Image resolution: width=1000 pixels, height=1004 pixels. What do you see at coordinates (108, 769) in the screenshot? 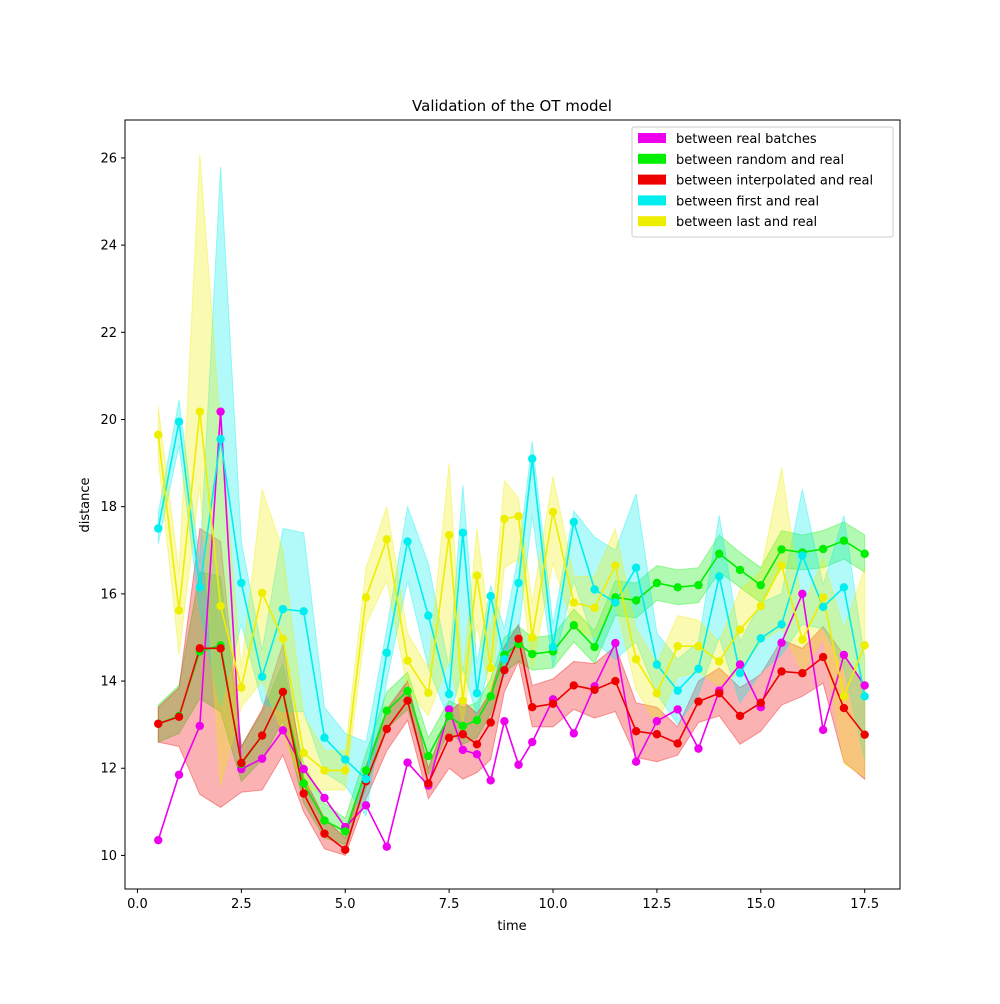
I see `y-tick-label: 12` at bounding box center [108, 769].